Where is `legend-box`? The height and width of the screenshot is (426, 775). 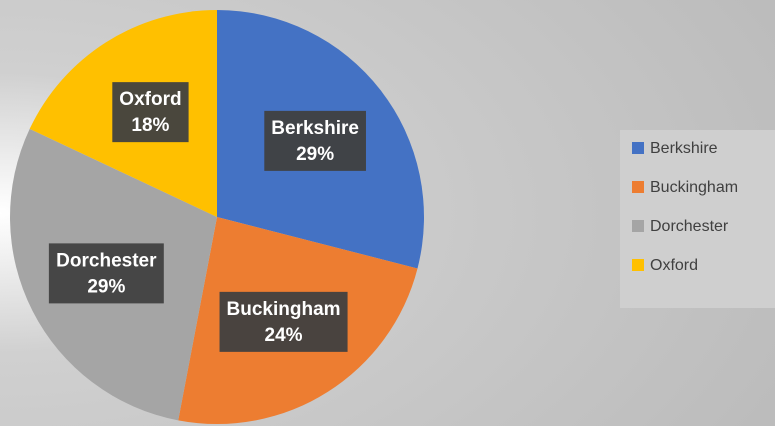 legend-box is located at coordinates (697, 219).